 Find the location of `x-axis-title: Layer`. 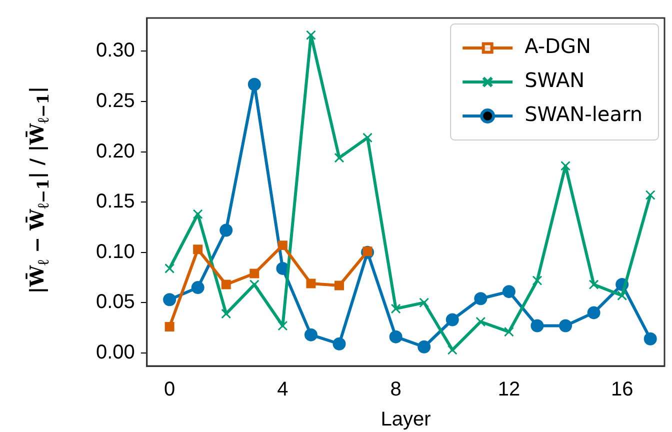

x-axis-title: Layer is located at coordinates (406, 419).